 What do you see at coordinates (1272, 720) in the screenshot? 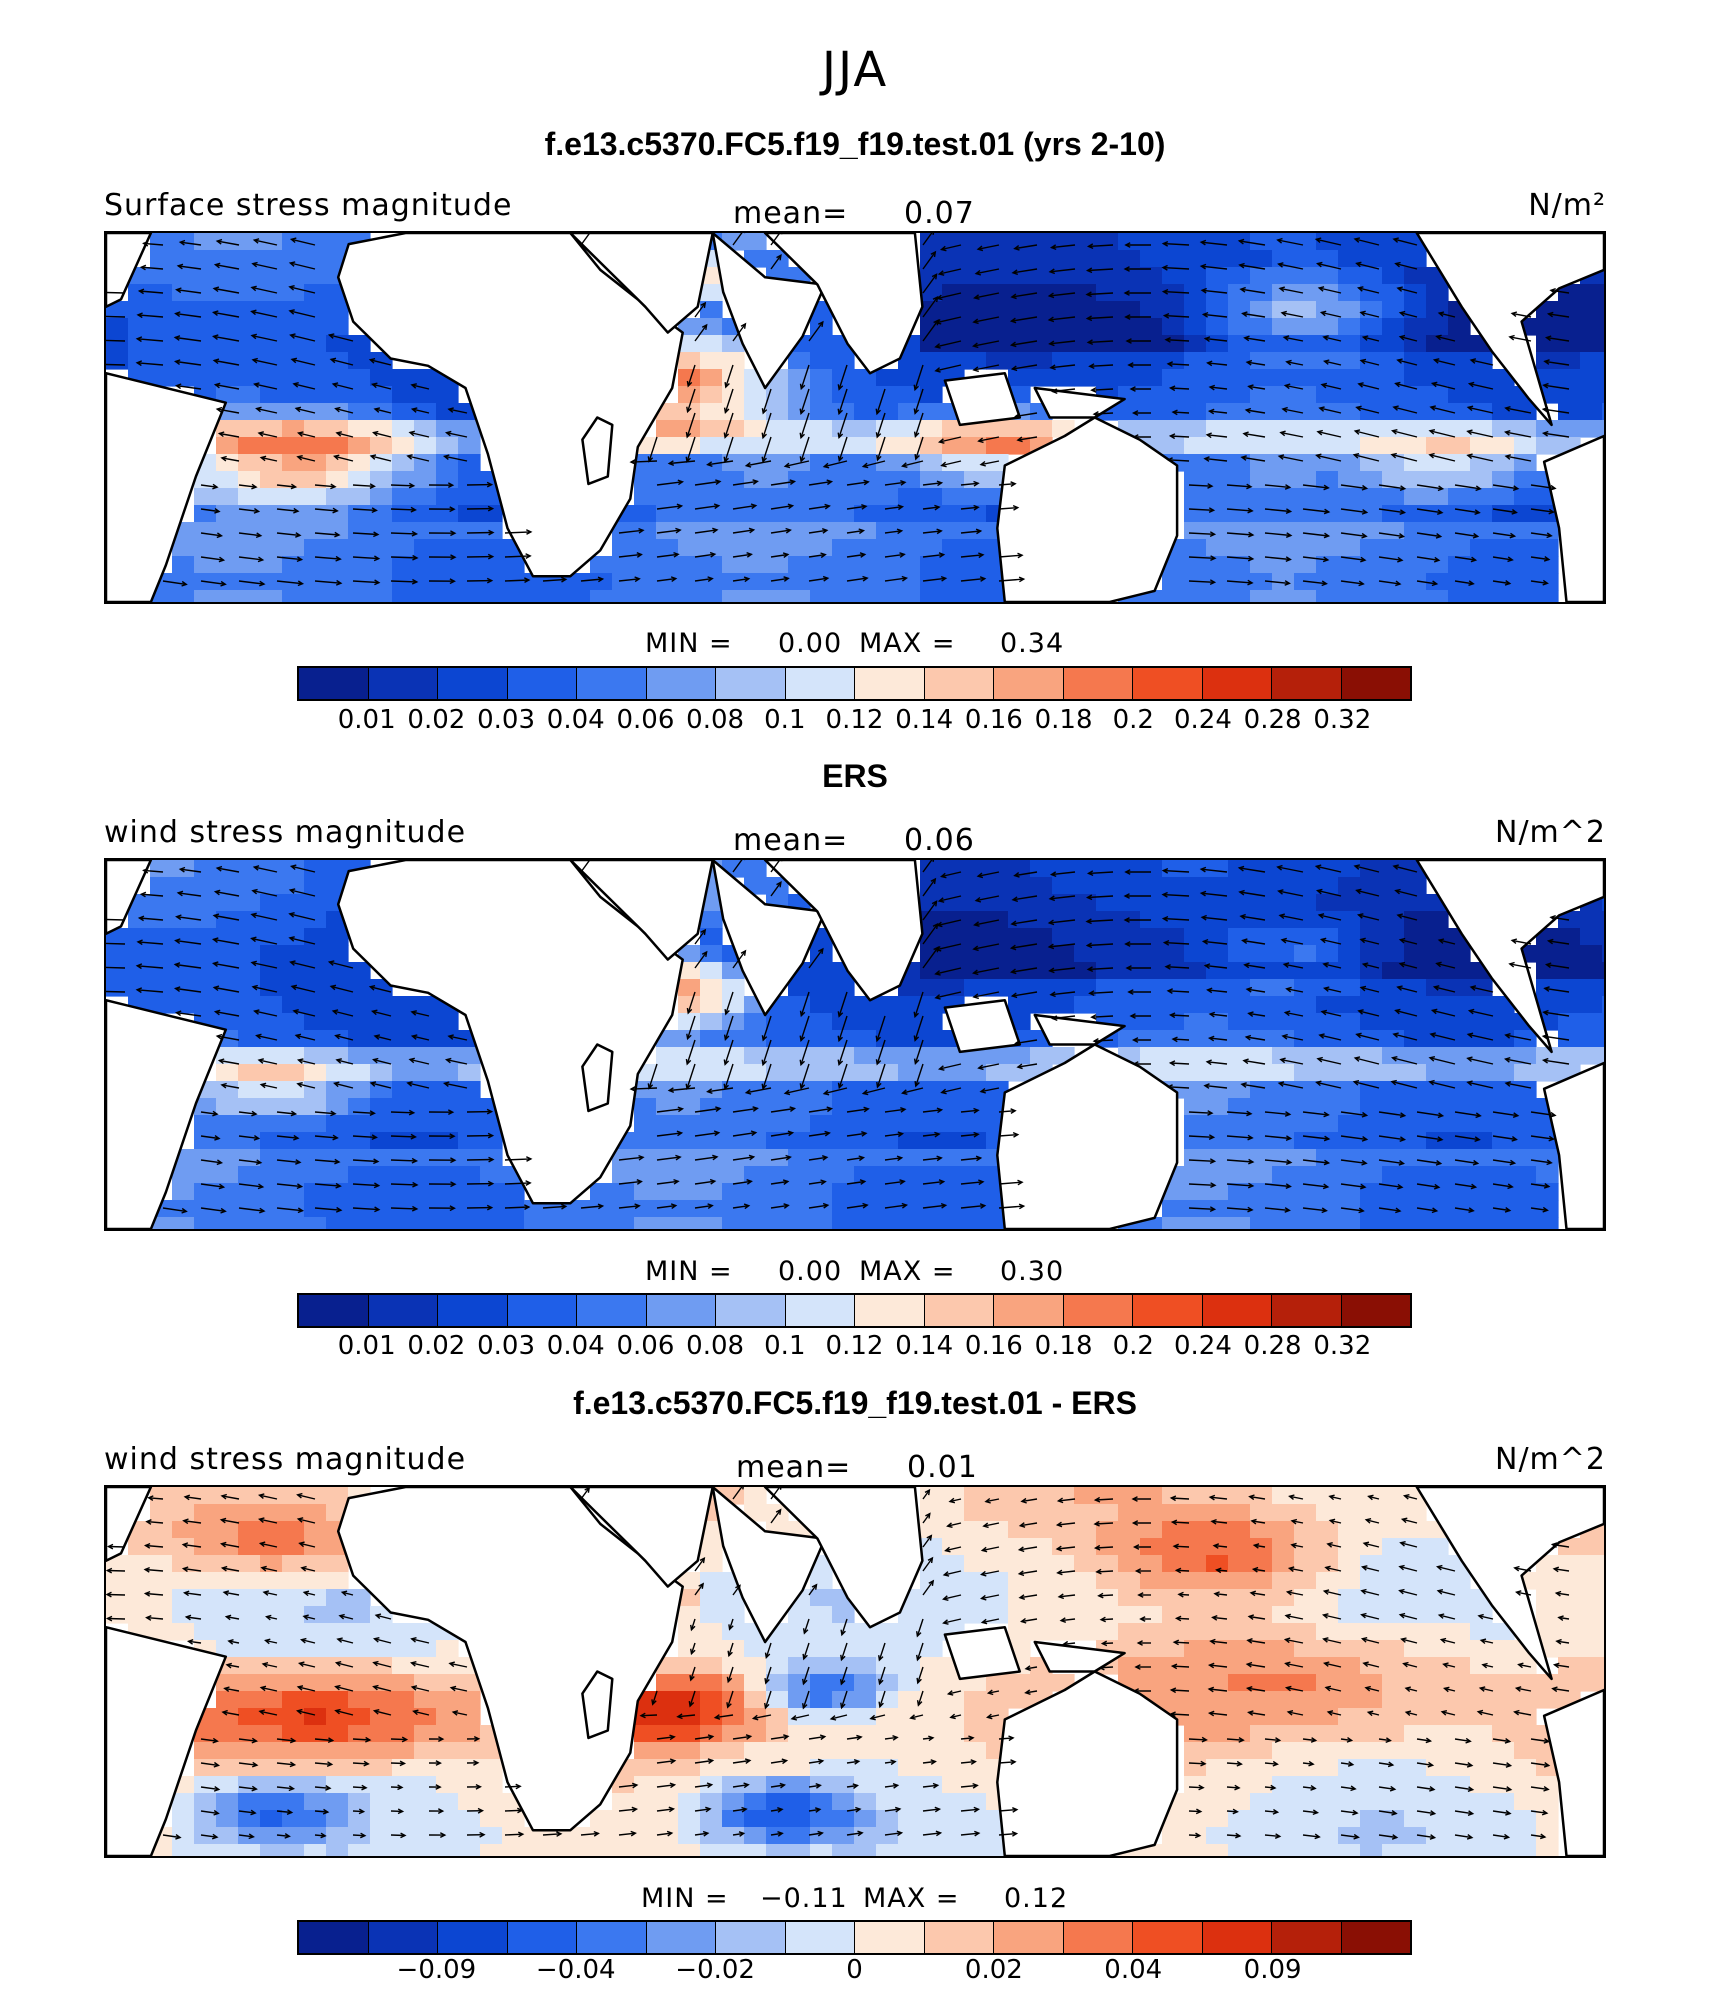
I see `colorbar-tick-label: 0.28` at bounding box center [1272, 720].